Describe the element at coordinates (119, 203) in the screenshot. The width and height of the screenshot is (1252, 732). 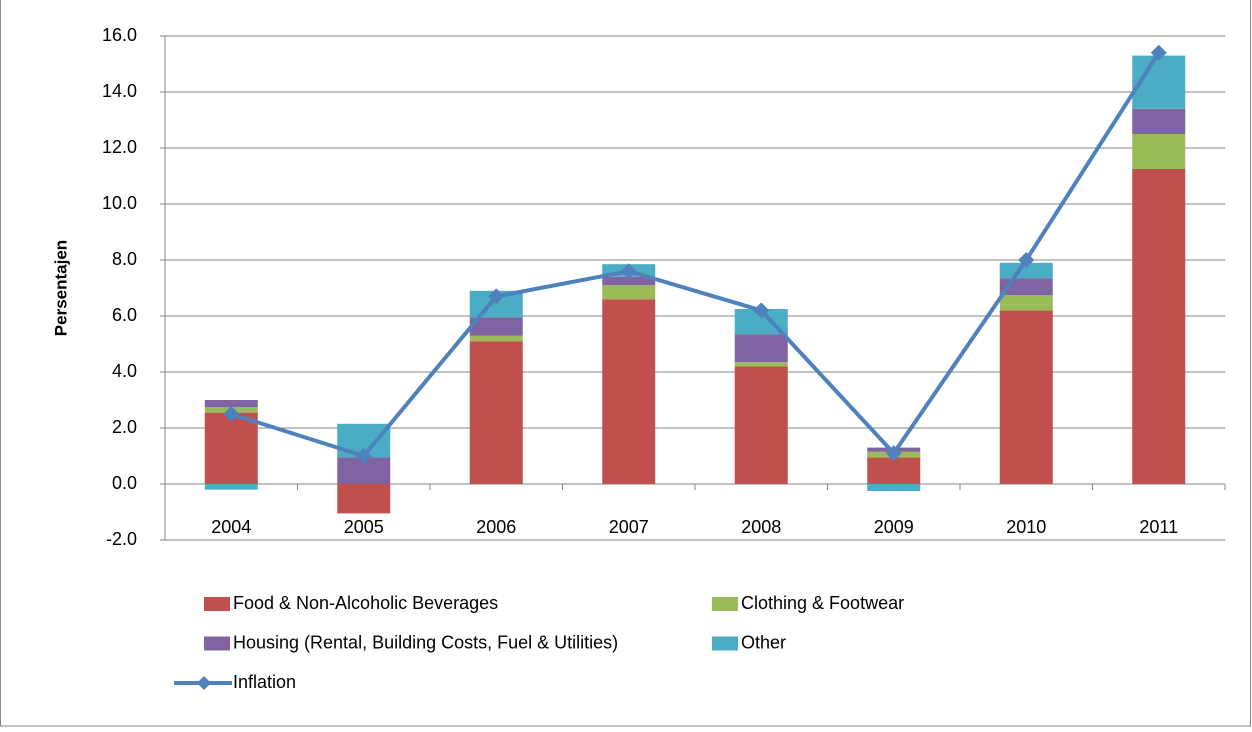
I see `y-tick-label: 10.0` at that location.